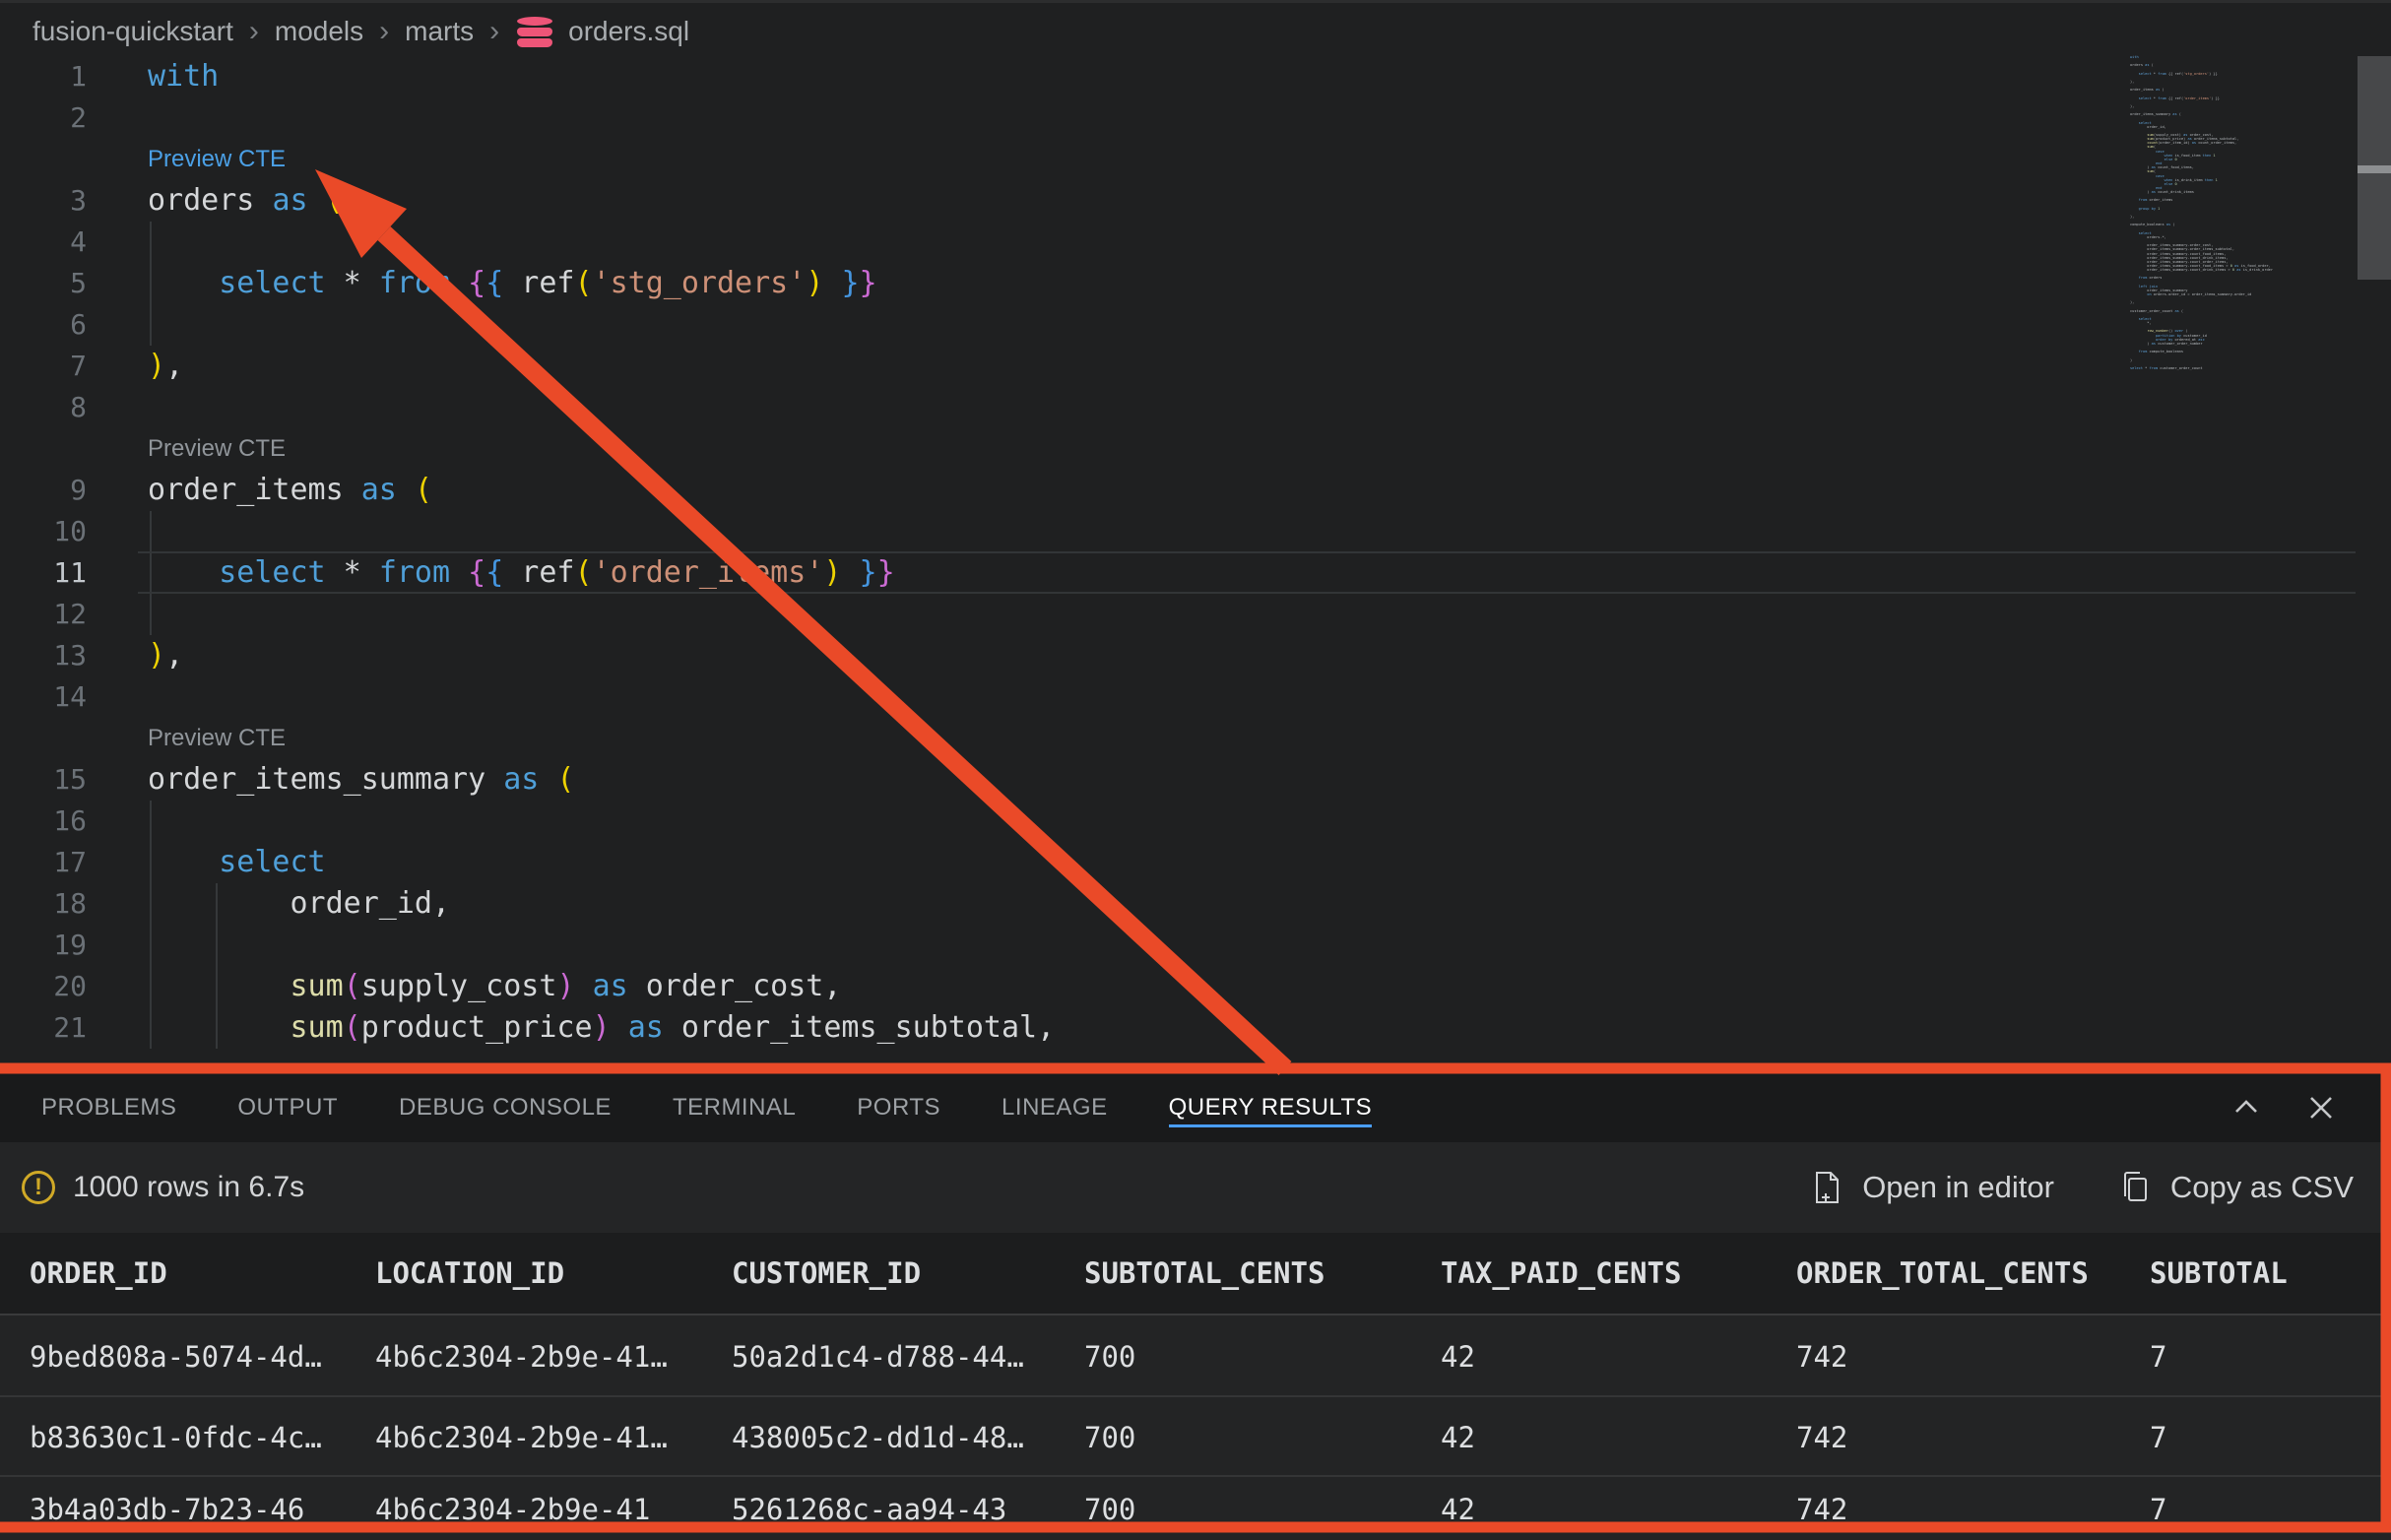 Image resolution: width=2391 pixels, height=1540 pixels. Describe the element at coordinates (557, 572) in the screenshot. I see `code-text: select * from {{ ref('order_items') }}` at that location.